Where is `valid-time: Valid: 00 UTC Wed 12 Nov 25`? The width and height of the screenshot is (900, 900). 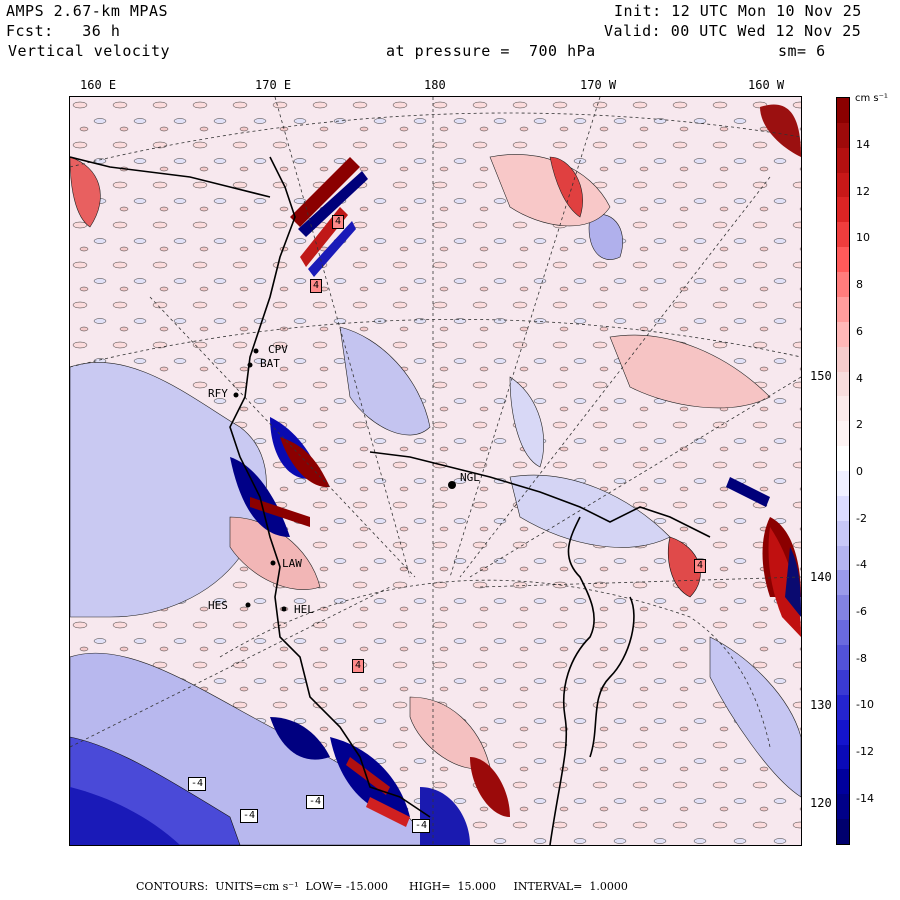 valid-time: Valid: 00 UTC Wed 12 Nov 25 is located at coordinates (733, 31).